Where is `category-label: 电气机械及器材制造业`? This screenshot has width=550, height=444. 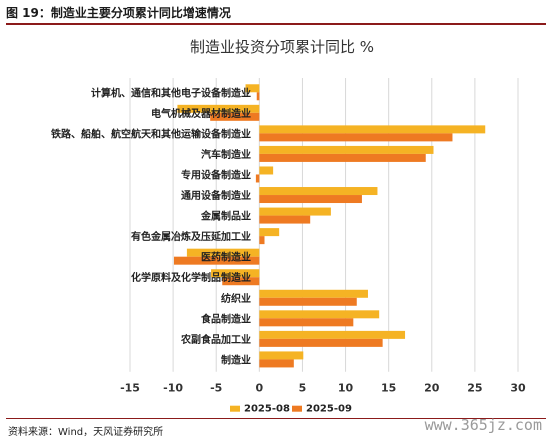
category-label: 电气机械及器材制造业 is located at coordinates (201, 113).